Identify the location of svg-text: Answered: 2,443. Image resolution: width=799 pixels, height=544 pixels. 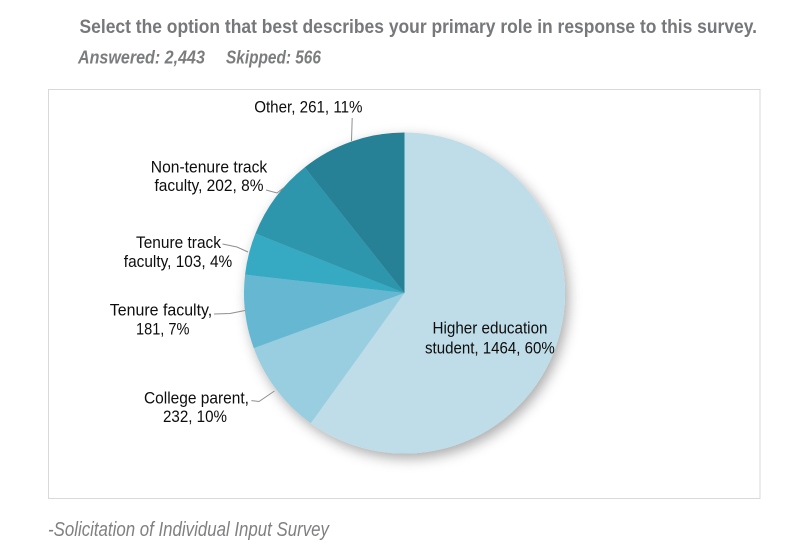
(141, 56).